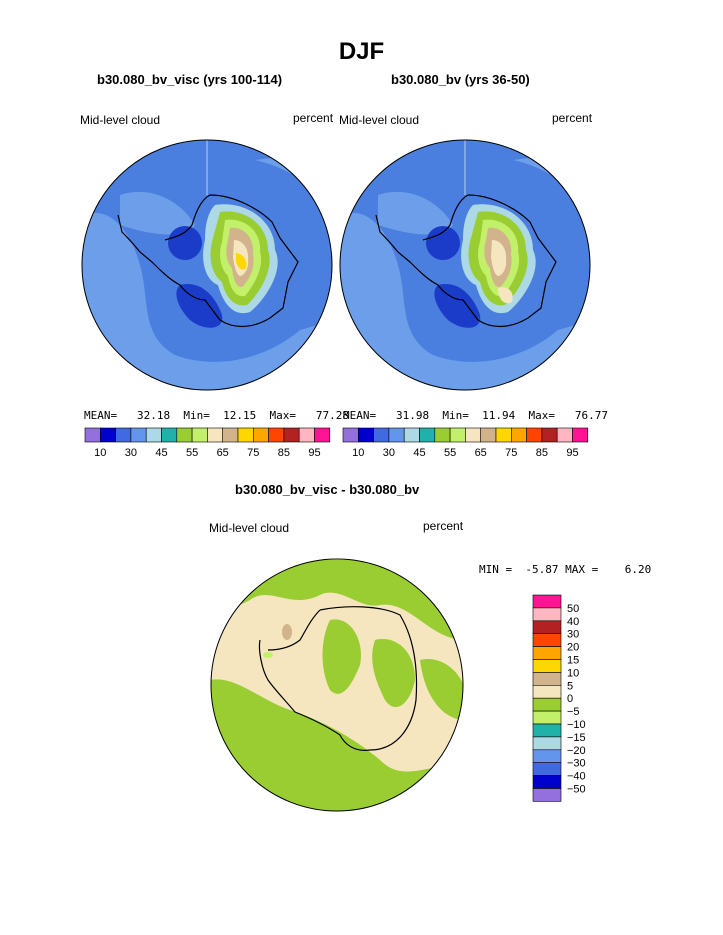  Describe the element at coordinates (161, 453) in the screenshot. I see `panel1-colorbar-tick-label: 45` at that location.